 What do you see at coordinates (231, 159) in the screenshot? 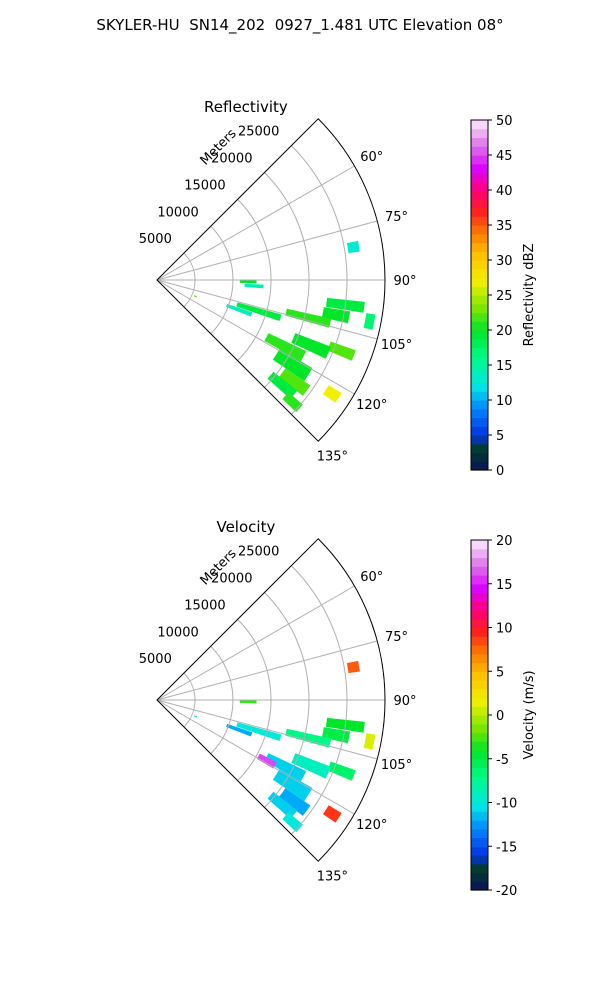
I see `range-tick-label: 20000` at bounding box center [231, 159].